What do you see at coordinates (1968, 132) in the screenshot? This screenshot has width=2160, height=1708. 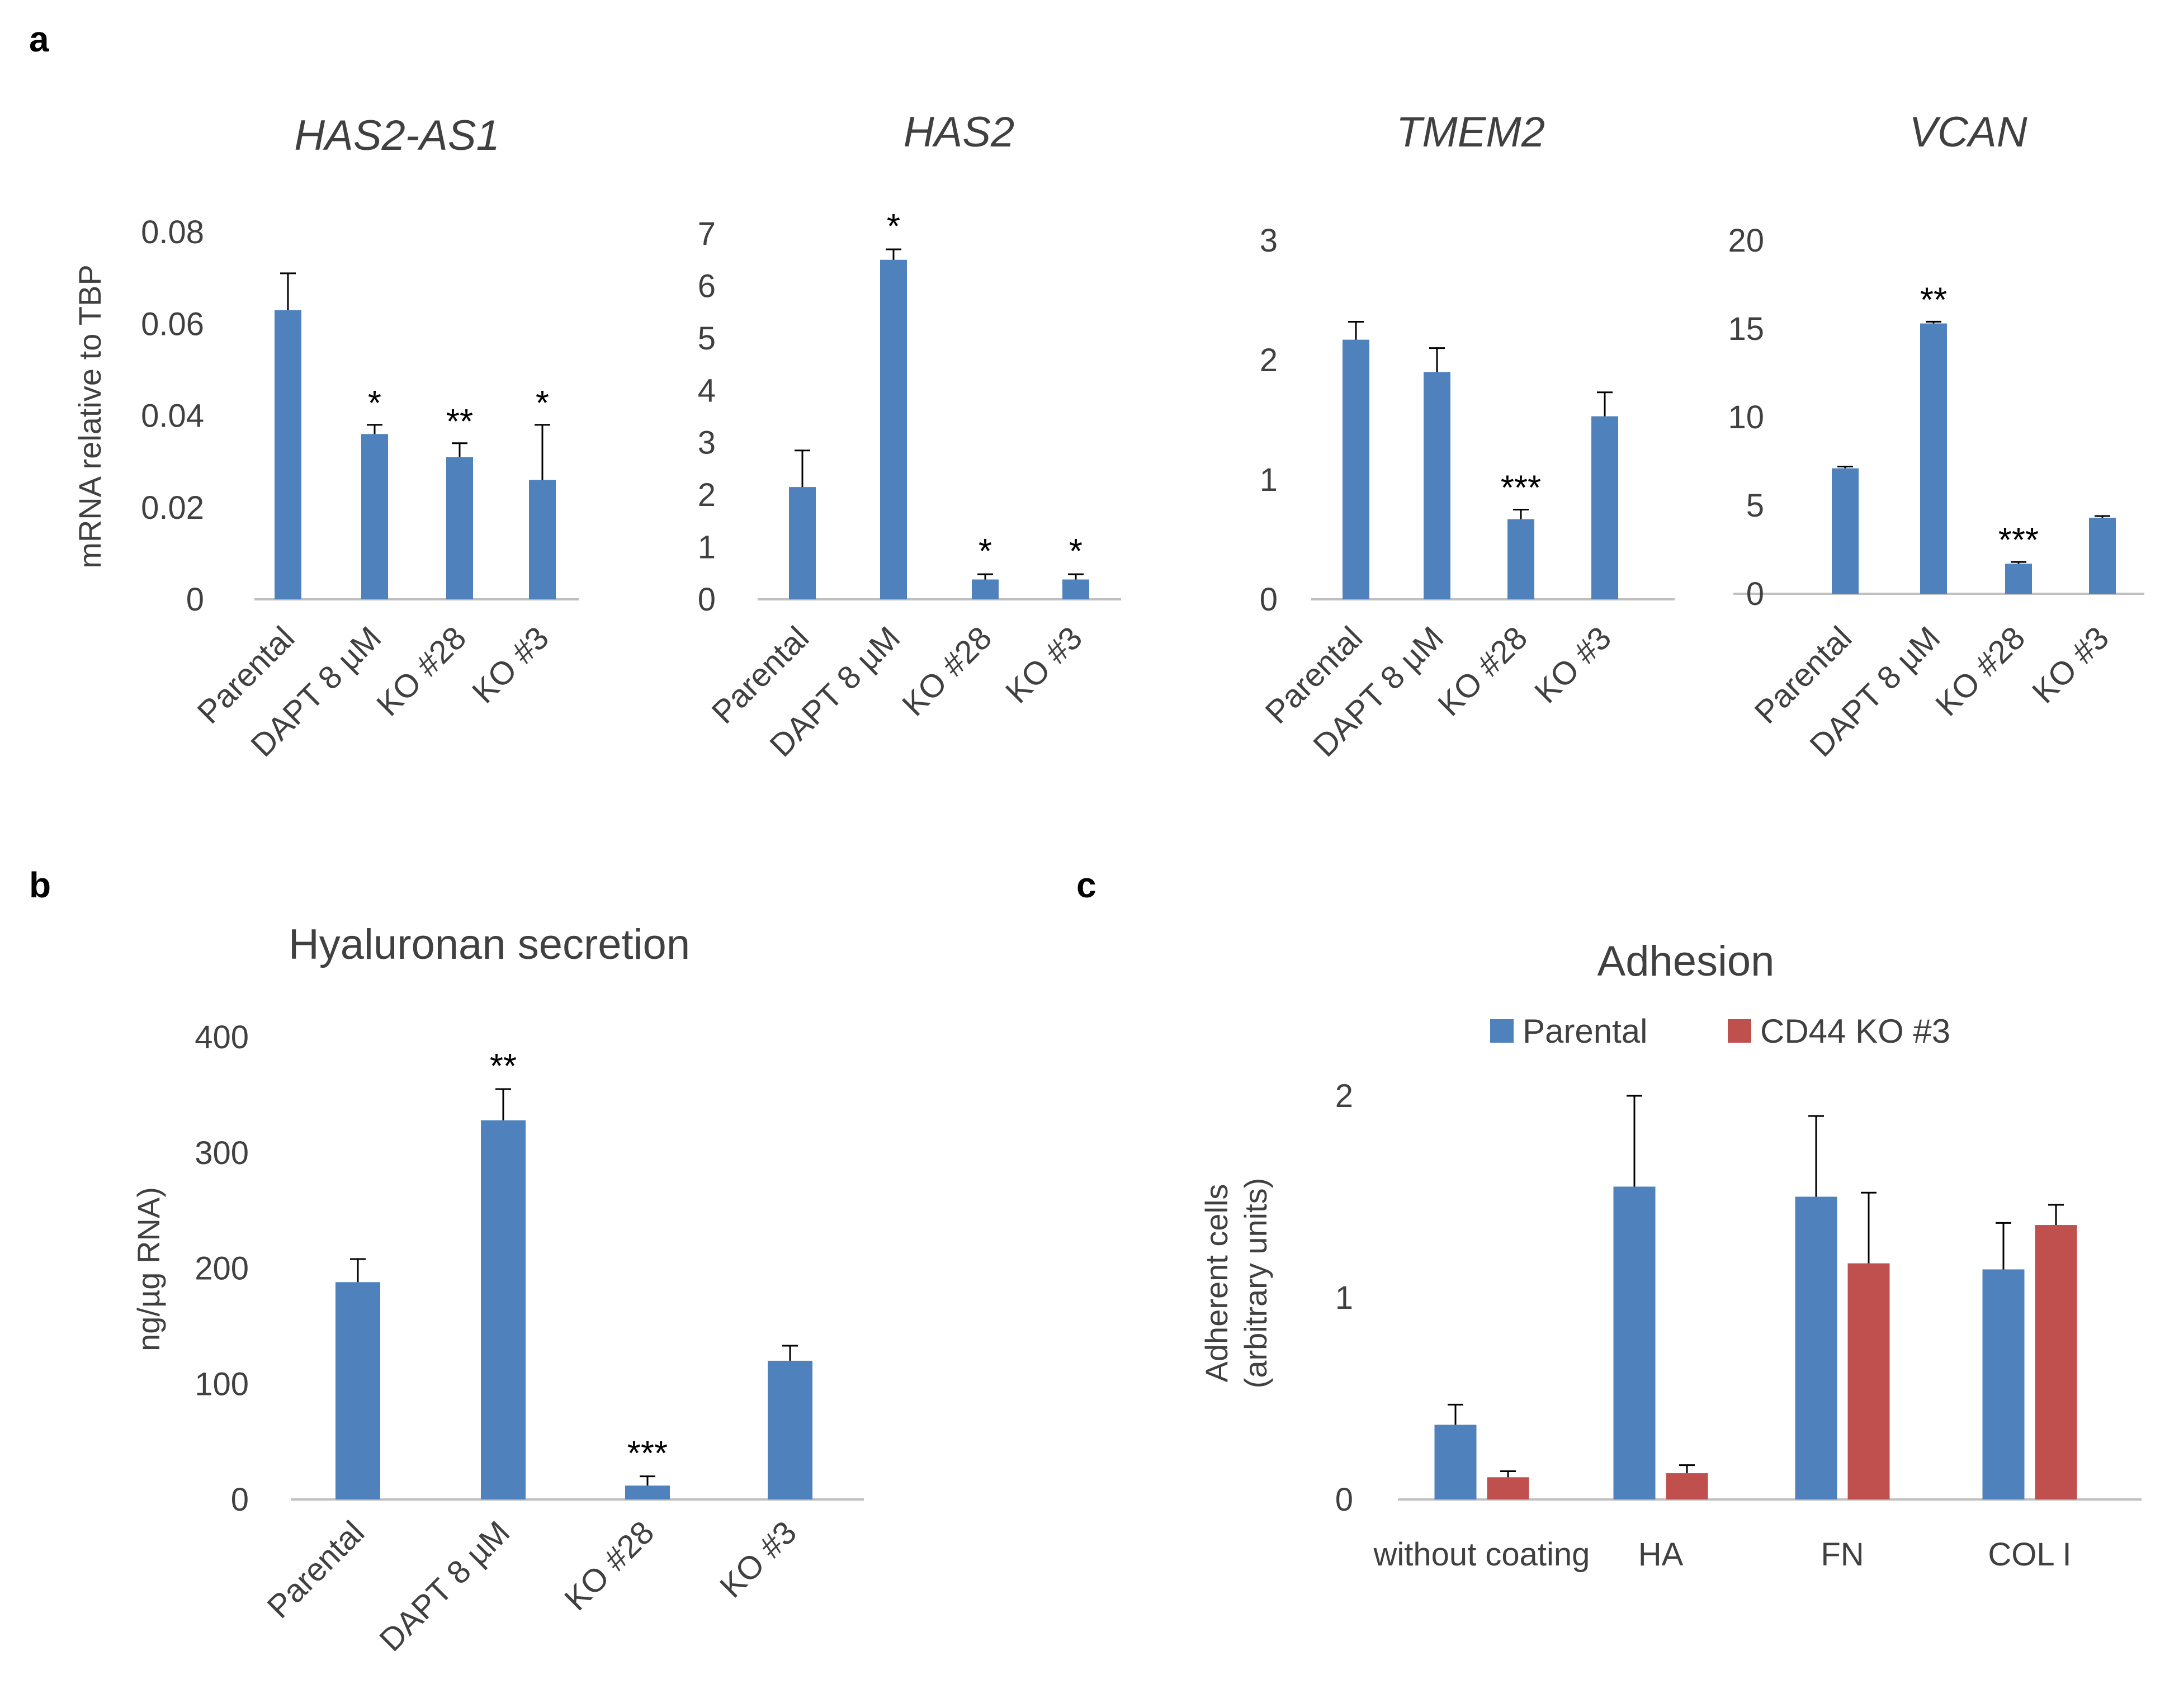 I see `chart-title: VCAN` at bounding box center [1968, 132].